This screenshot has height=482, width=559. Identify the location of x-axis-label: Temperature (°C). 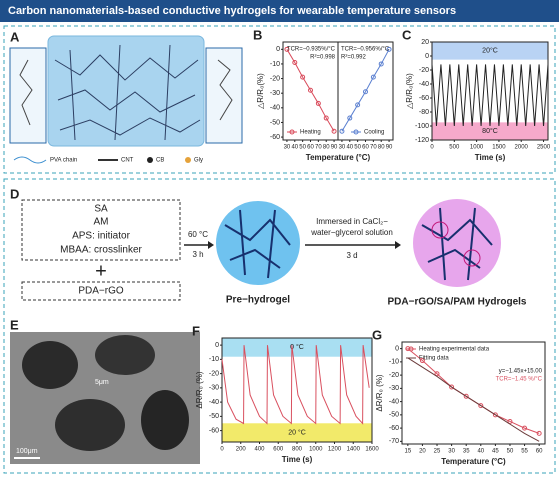
(338, 157).